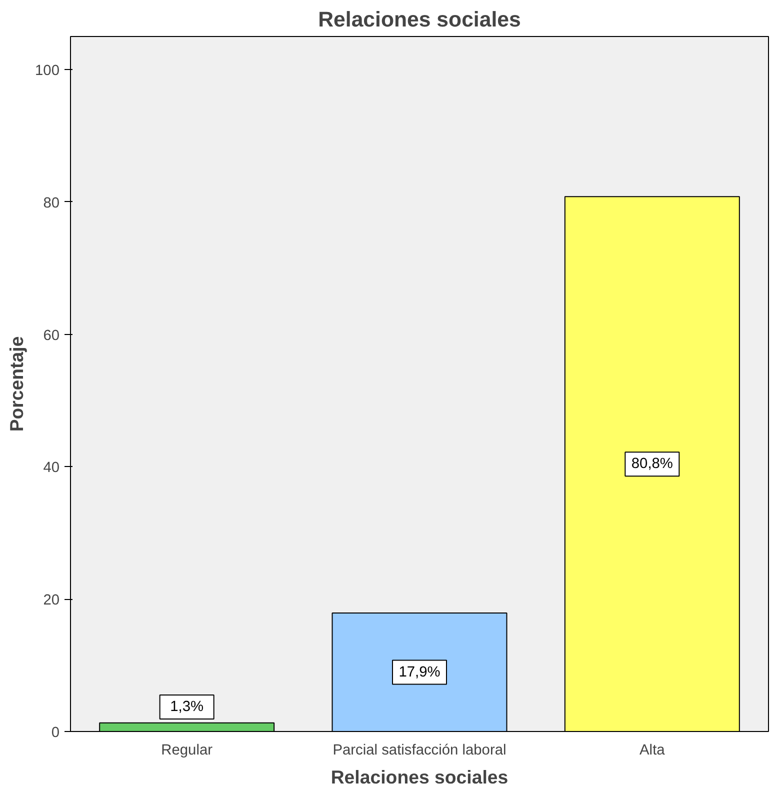 The height and width of the screenshot is (790, 773). What do you see at coordinates (419, 20) in the screenshot?
I see `chart-title: Relaciones sociales` at bounding box center [419, 20].